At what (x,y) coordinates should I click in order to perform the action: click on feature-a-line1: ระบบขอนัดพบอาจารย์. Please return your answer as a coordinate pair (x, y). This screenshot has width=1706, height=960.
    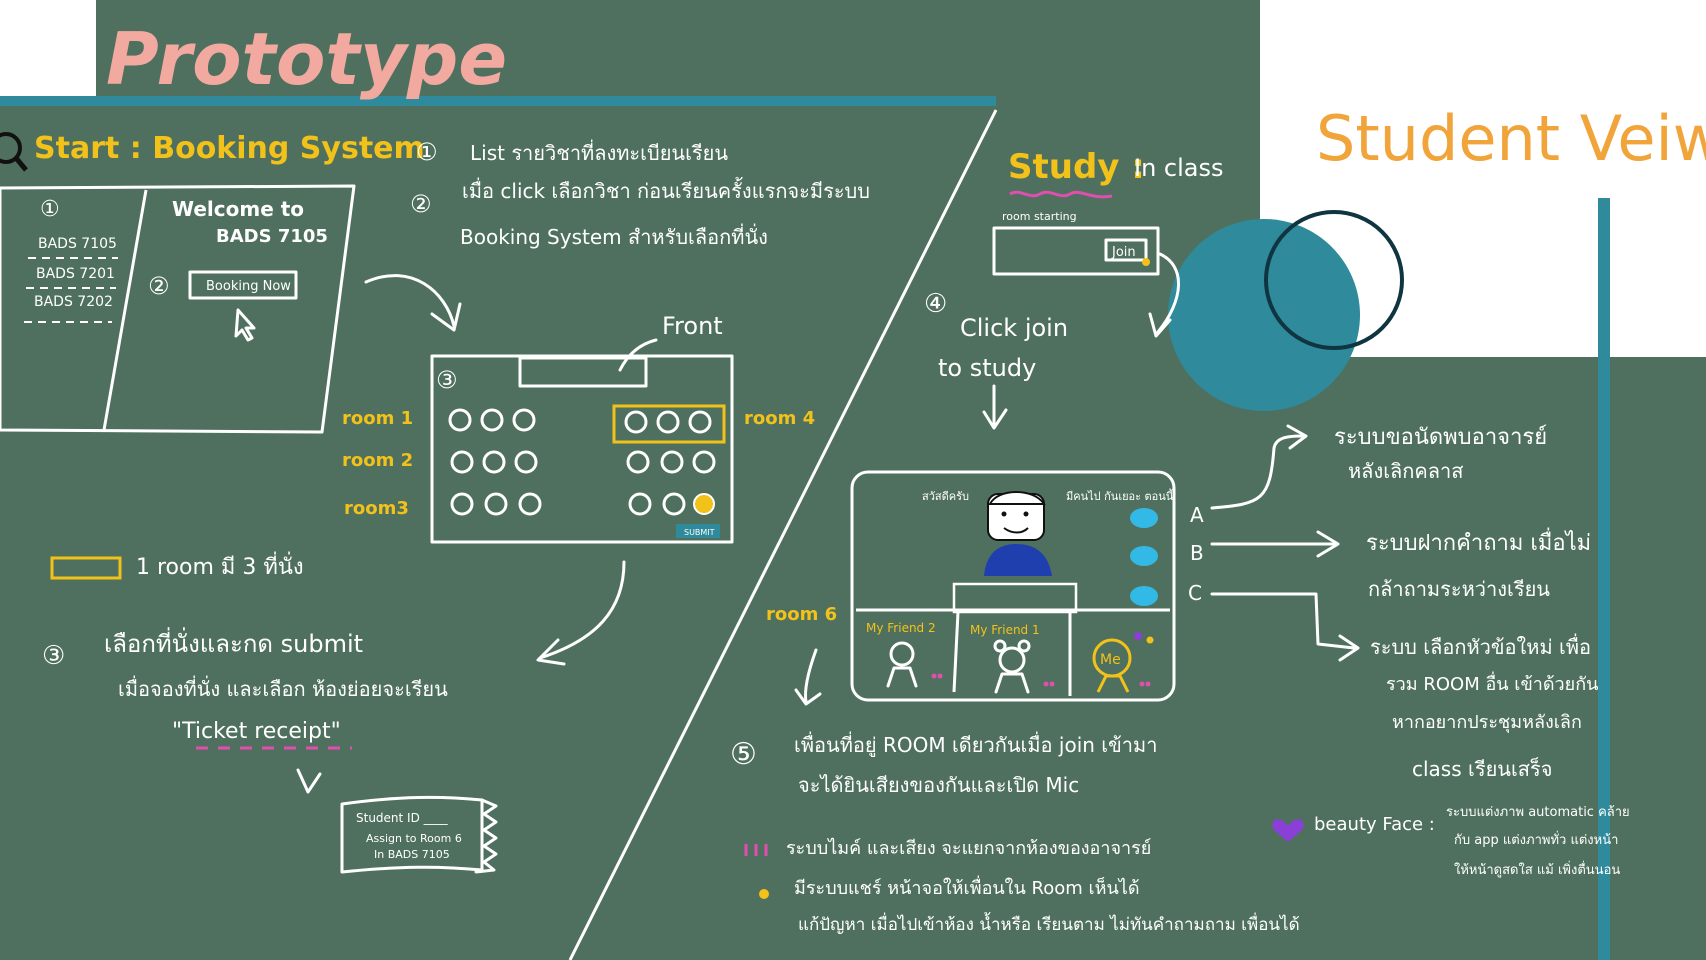
    Looking at the image, I should click on (1440, 437).